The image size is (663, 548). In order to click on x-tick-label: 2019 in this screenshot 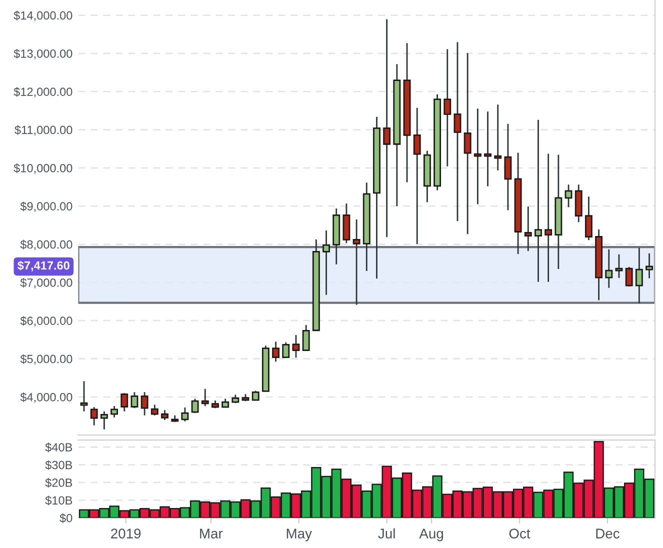, I will do `click(126, 533)`.